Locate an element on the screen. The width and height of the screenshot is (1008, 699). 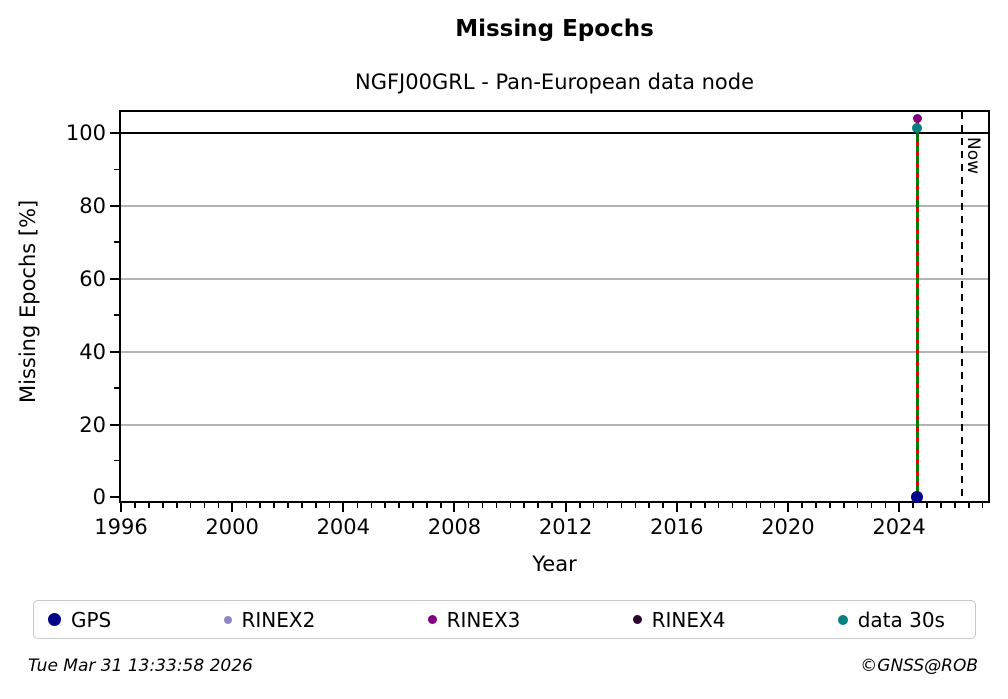
x-tick-label: 2020 is located at coordinates (788, 527).